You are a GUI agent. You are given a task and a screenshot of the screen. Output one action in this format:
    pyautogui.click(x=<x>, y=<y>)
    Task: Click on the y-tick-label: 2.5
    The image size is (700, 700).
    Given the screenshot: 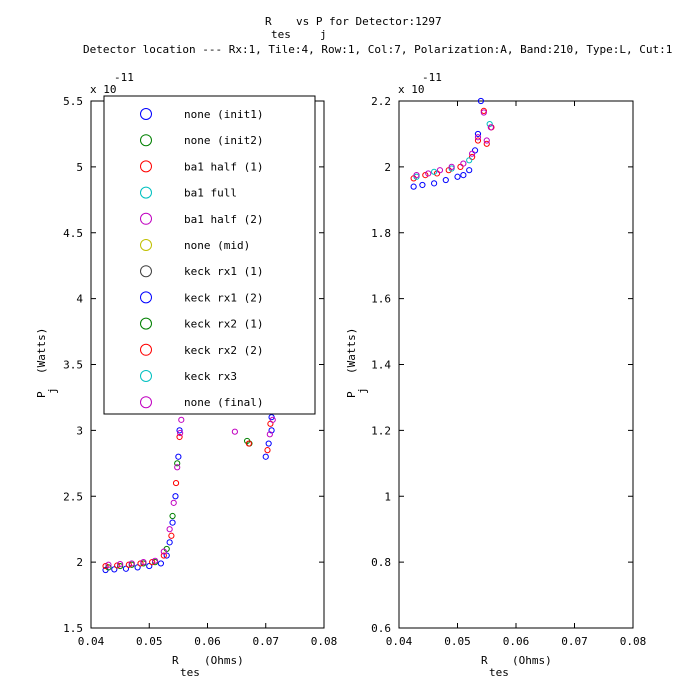 What is the action you would take?
    pyautogui.click(x=73, y=496)
    